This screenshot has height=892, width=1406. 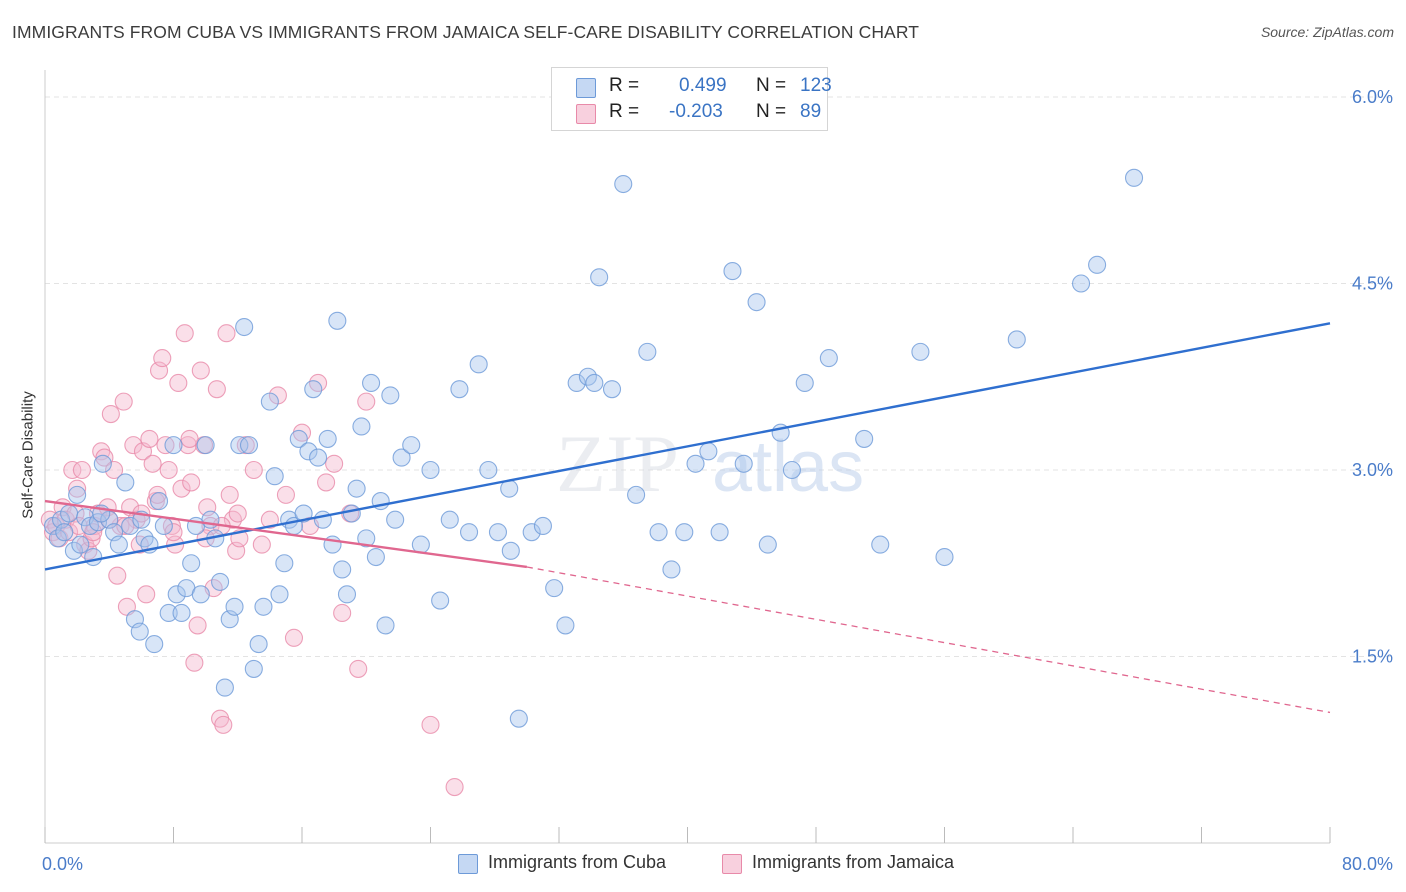 What do you see at coordinates (62, 864) in the screenshot?
I see `x-tick-label-min: 0.0%` at bounding box center [62, 864].